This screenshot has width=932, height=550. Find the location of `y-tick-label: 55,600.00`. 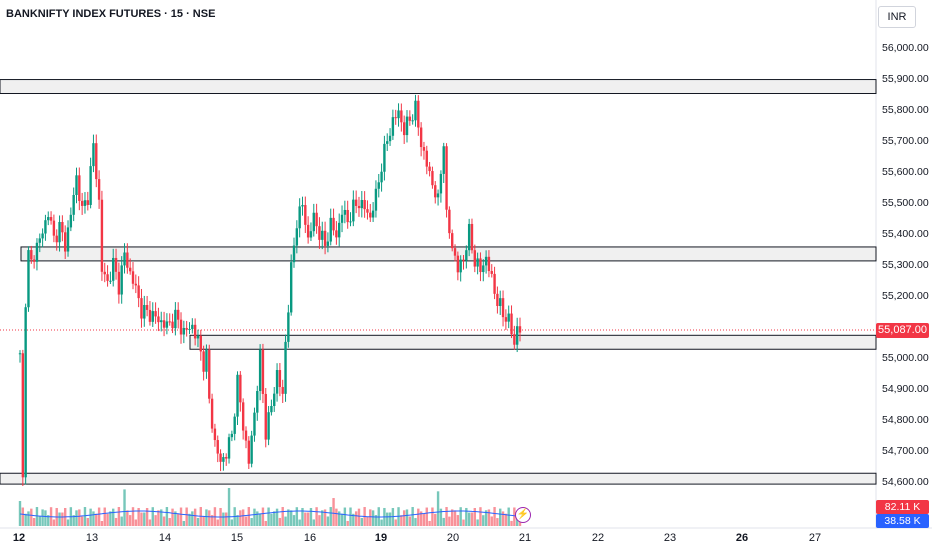

y-tick-label: 55,600.00 is located at coordinates (905, 172).